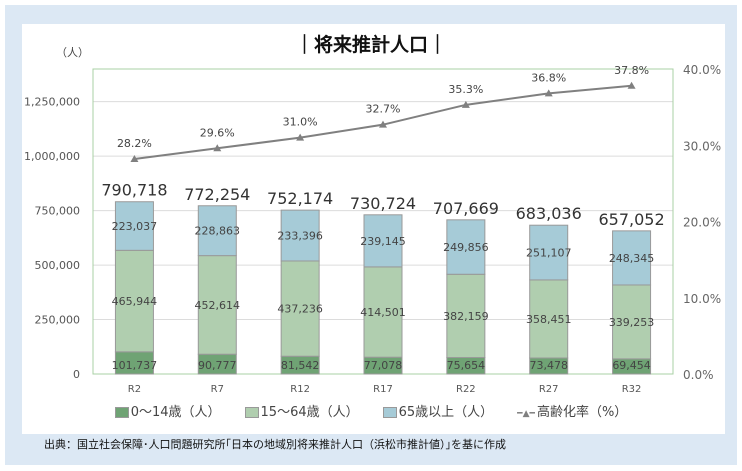 The width and height of the screenshot is (742, 471). What do you see at coordinates (526, 414) in the screenshot?
I see `legend-line-swatch: ━▲━` at bounding box center [526, 414].